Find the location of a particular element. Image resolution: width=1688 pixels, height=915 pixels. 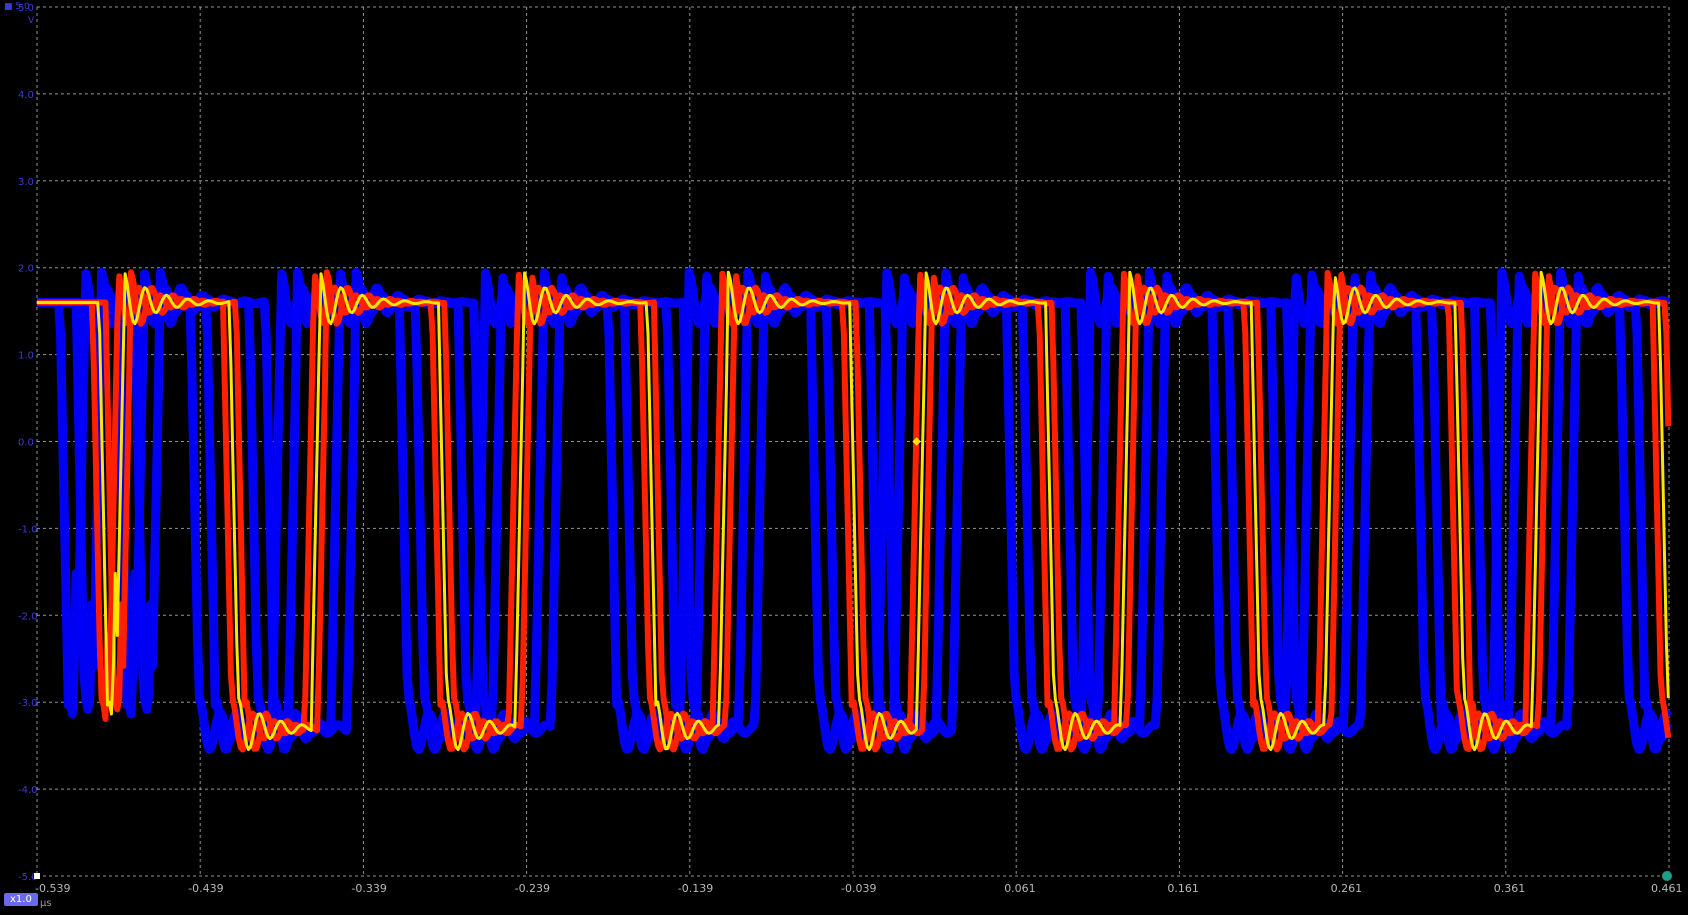

x-tick-label: -0.539 is located at coordinates (52, 888).